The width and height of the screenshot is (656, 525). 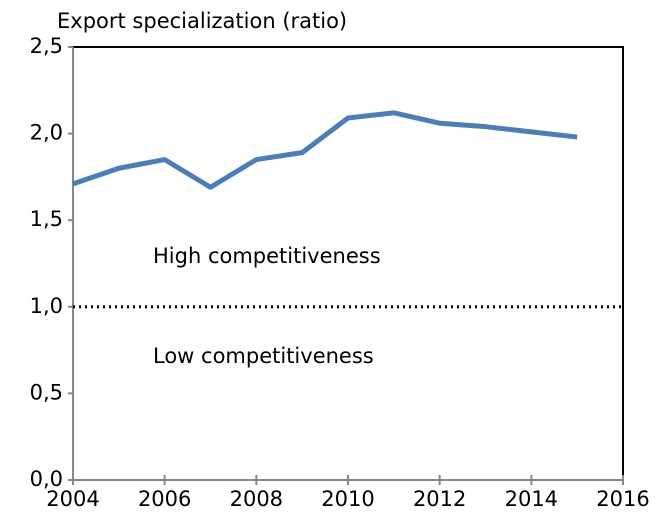 What do you see at coordinates (46, 133) in the screenshot?
I see `y-tick-label: 2,0` at bounding box center [46, 133].